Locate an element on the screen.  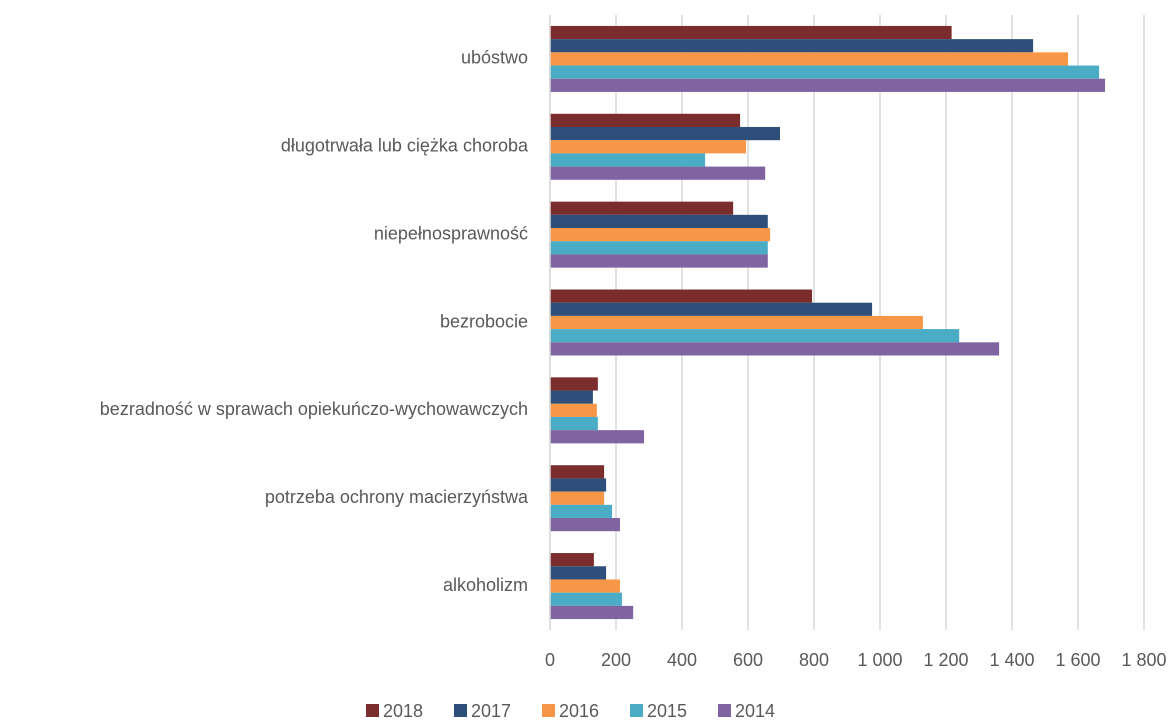
y-tick-label: potrzeba ochrony macierzyństwa is located at coordinates (397, 497).